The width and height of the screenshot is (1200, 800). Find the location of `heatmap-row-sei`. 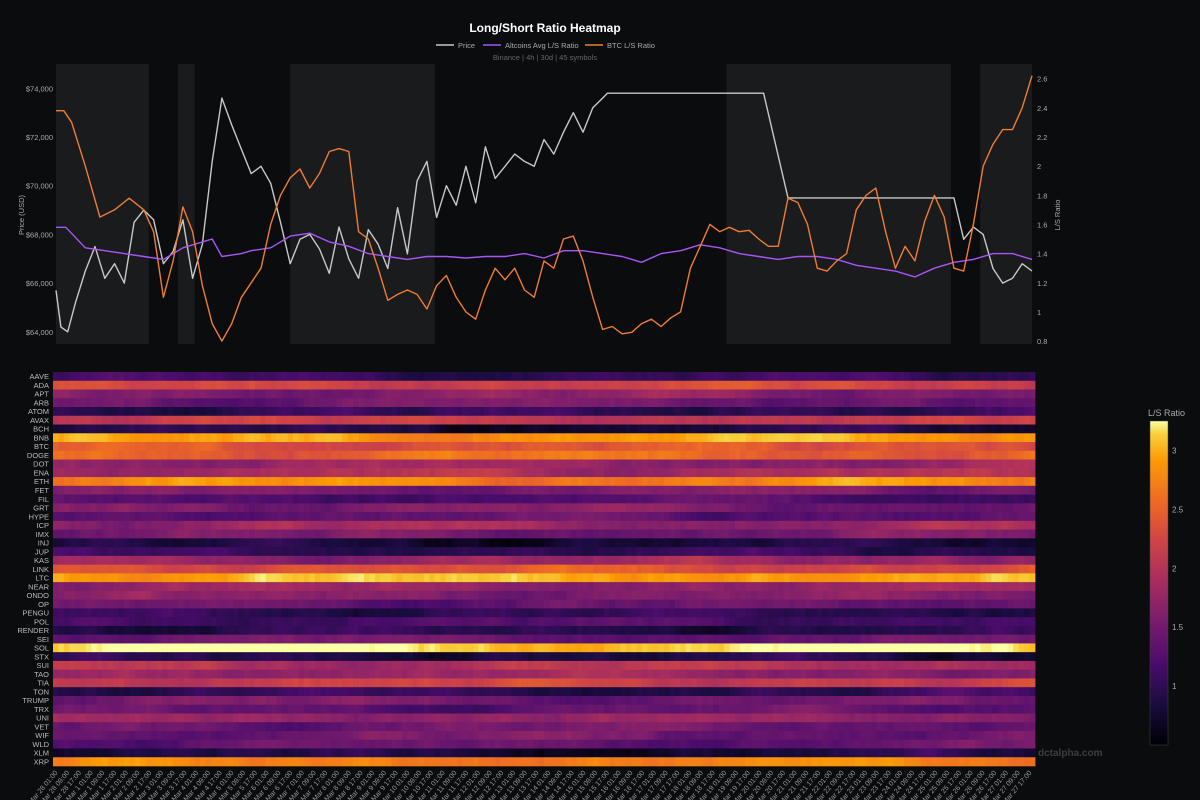

heatmap-row-sei is located at coordinates (544, 639).